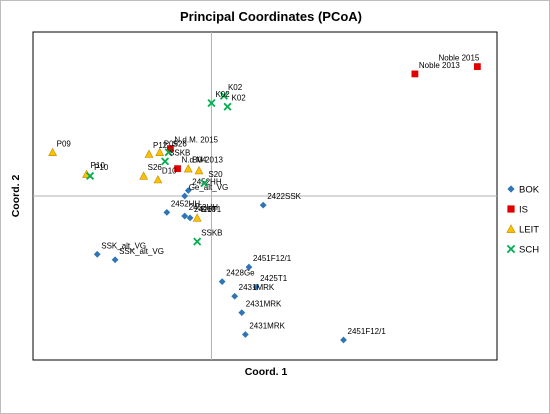 The height and width of the screenshot is (414, 550). I want to click on point-label: 2426T1, so click(208, 209).